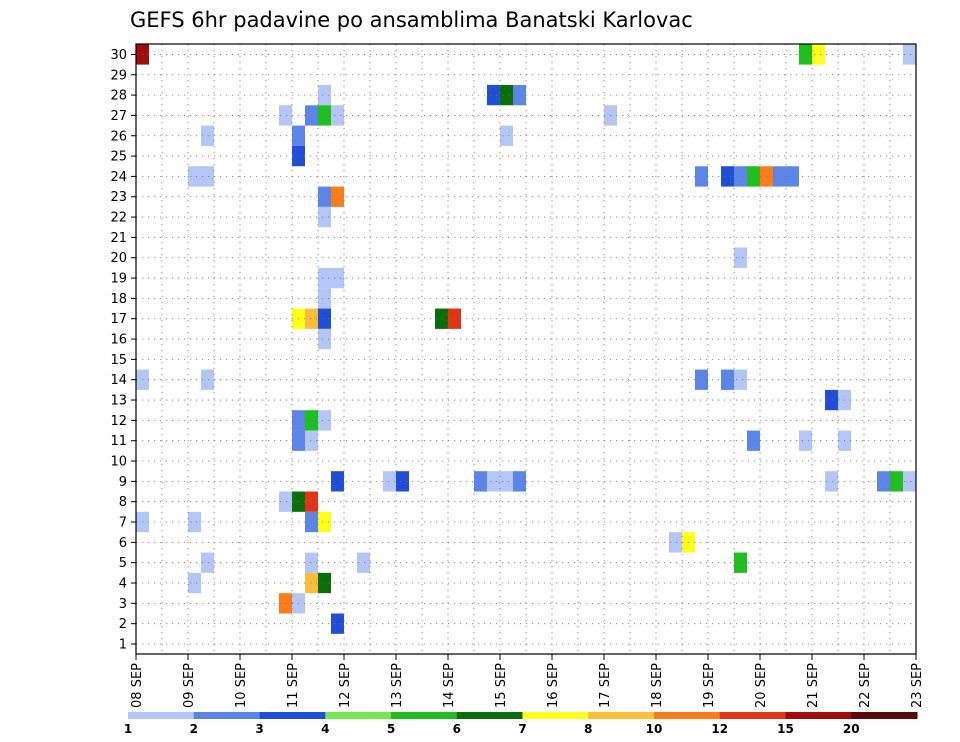 The image size is (960, 742). What do you see at coordinates (657, 685) in the screenshot?
I see `x-tick-label: 18 SEP` at bounding box center [657, 685].